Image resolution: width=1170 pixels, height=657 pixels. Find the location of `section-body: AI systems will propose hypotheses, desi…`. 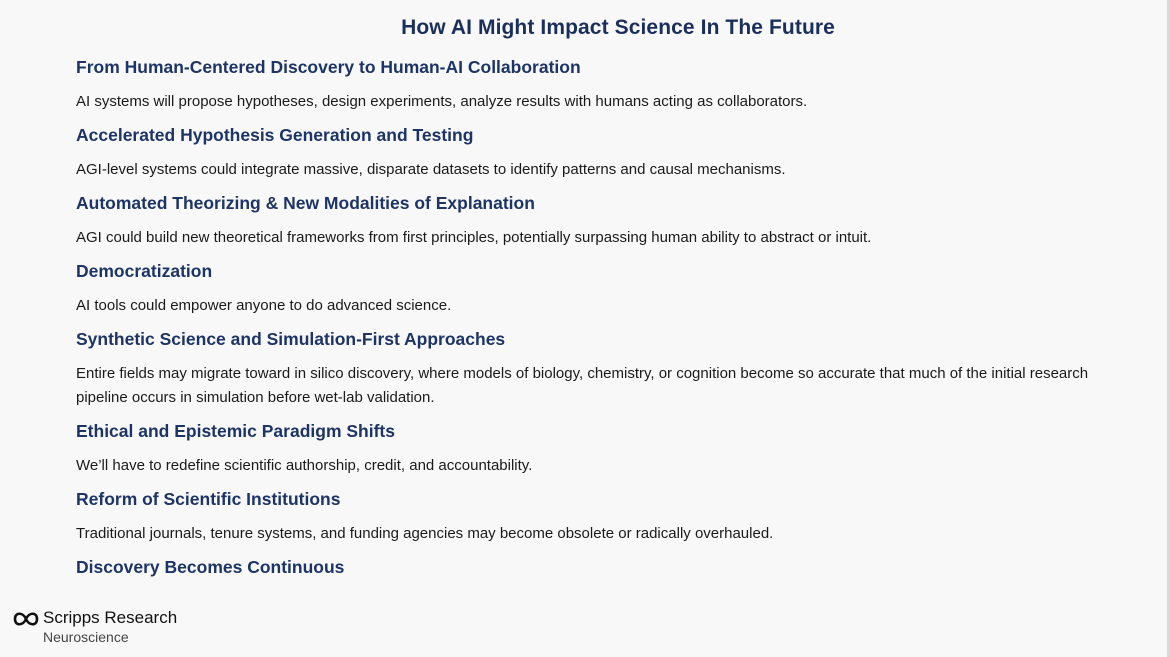

section-body: AI systems will propose hypotheses, desi… is located at coordinates (442, 101).